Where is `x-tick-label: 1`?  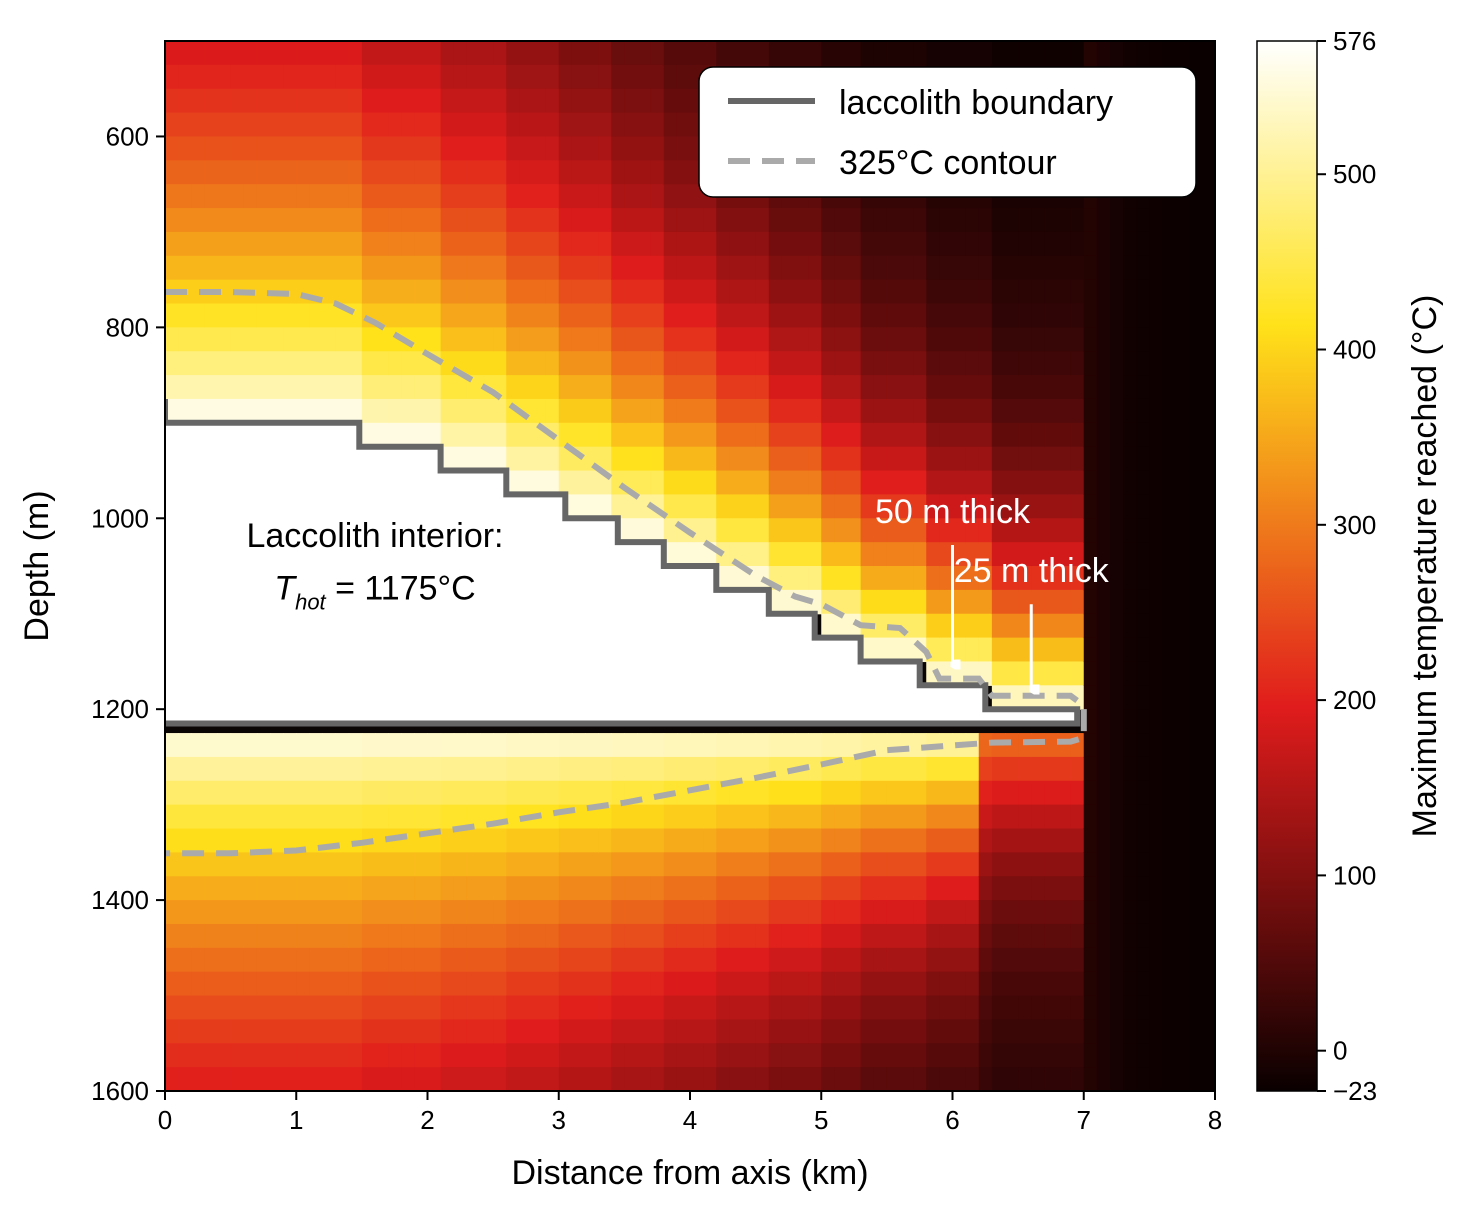 x-tick-label: 1 is located at coordinates (296, 1120).